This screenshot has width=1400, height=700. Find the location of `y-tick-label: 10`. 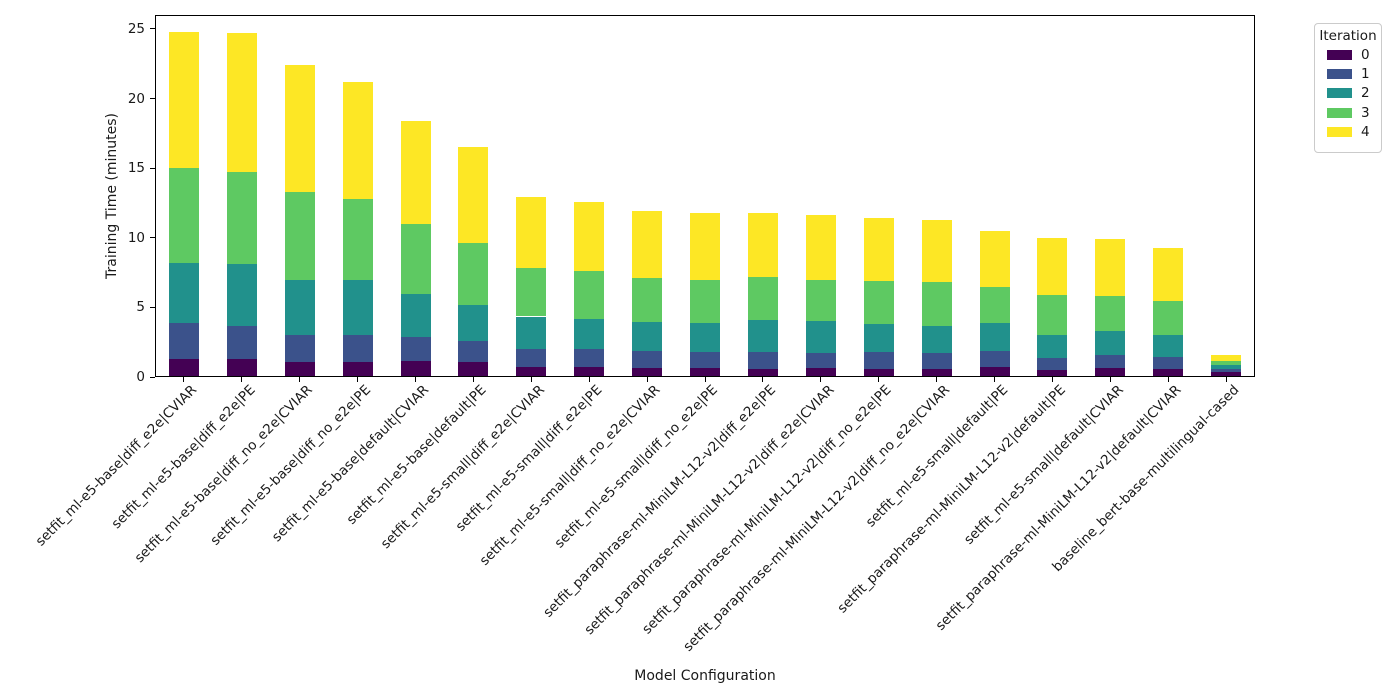

y-tick-label: 10 is located at coordinates (136, 237).